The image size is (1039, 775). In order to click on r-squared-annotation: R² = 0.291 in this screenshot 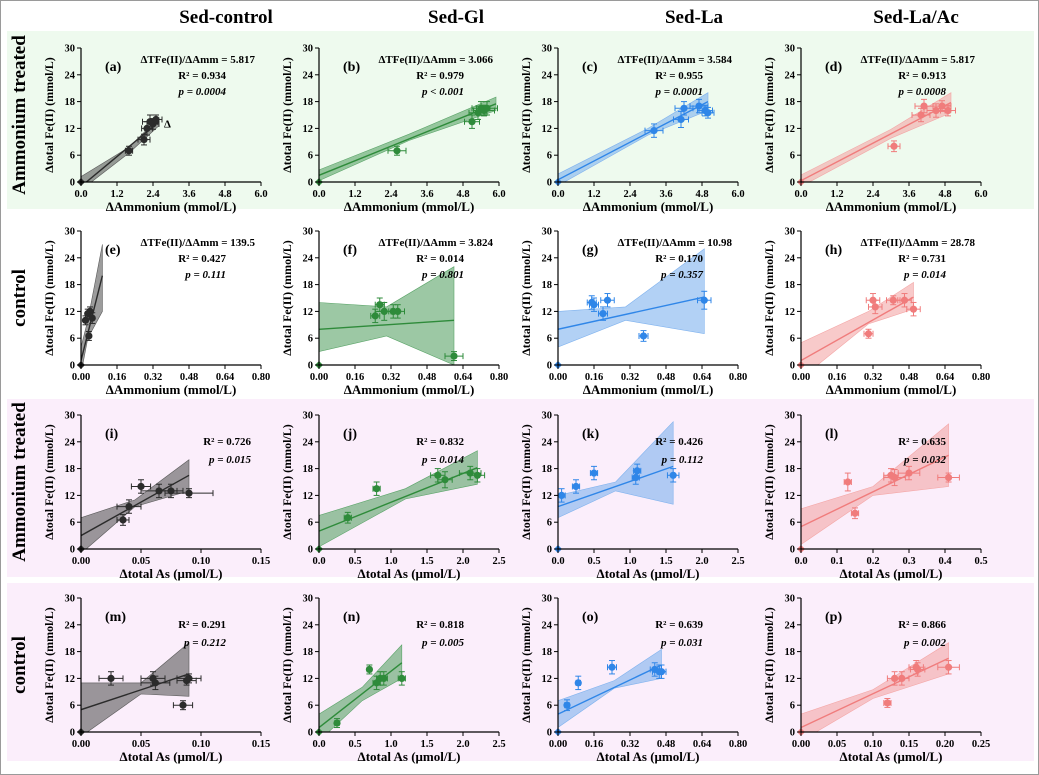, I will do `click(202, 625)`.